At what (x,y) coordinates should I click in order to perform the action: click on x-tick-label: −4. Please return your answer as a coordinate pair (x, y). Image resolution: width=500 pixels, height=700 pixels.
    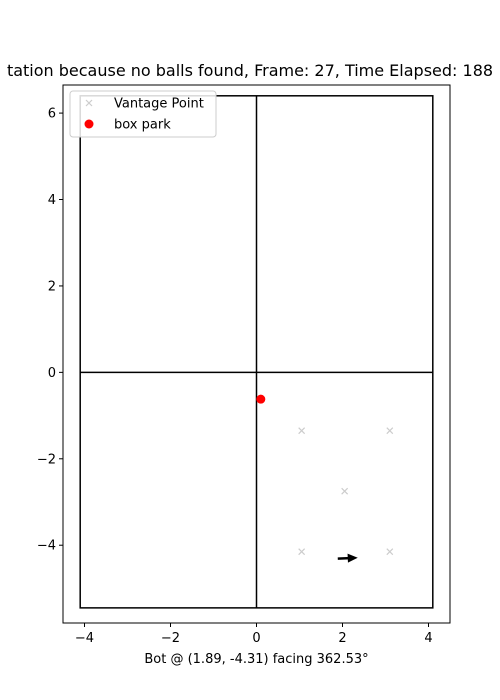
    Looking at the image, I should click on (84, 638).